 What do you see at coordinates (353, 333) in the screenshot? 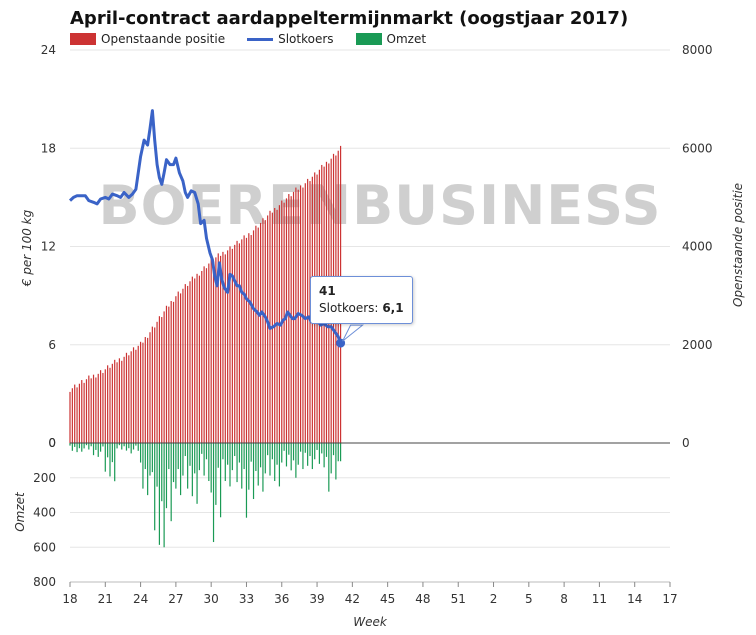
I see `tooltip-pointer` at bounding box center [353, 333].